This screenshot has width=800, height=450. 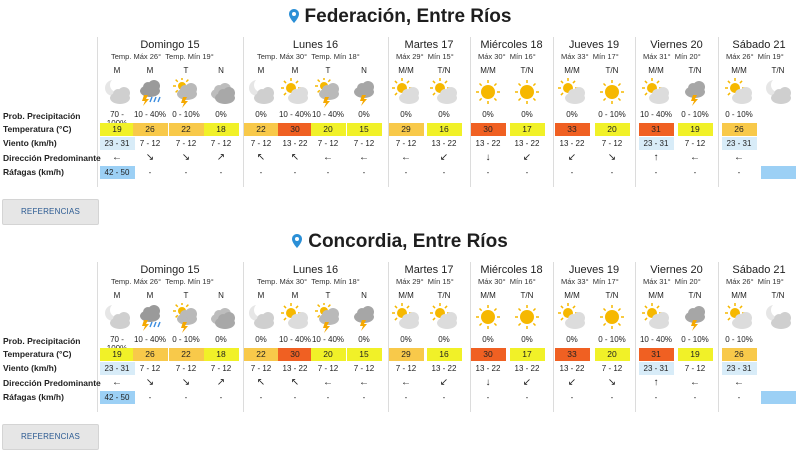 What do you see at coordinates (42, 116) in the screenshot?
I see `row-label-precipitation: Prob. Precipitación` at bounding box center [42, 116].